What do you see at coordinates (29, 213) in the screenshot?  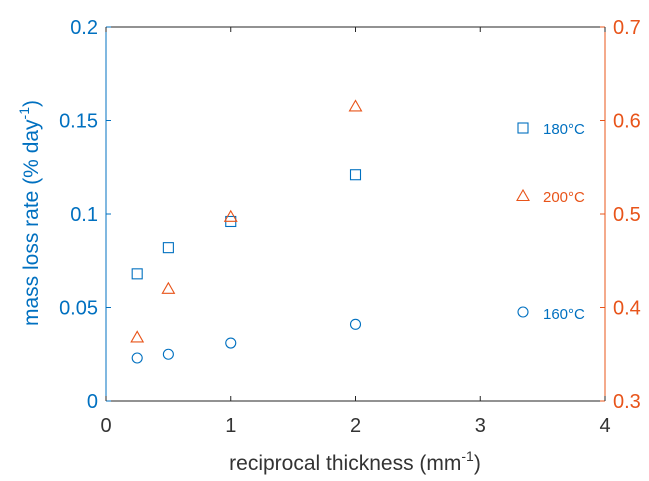 I see `y-axis-title-left: mass loss rate (% day-1)` at bounding box center [29, 213].